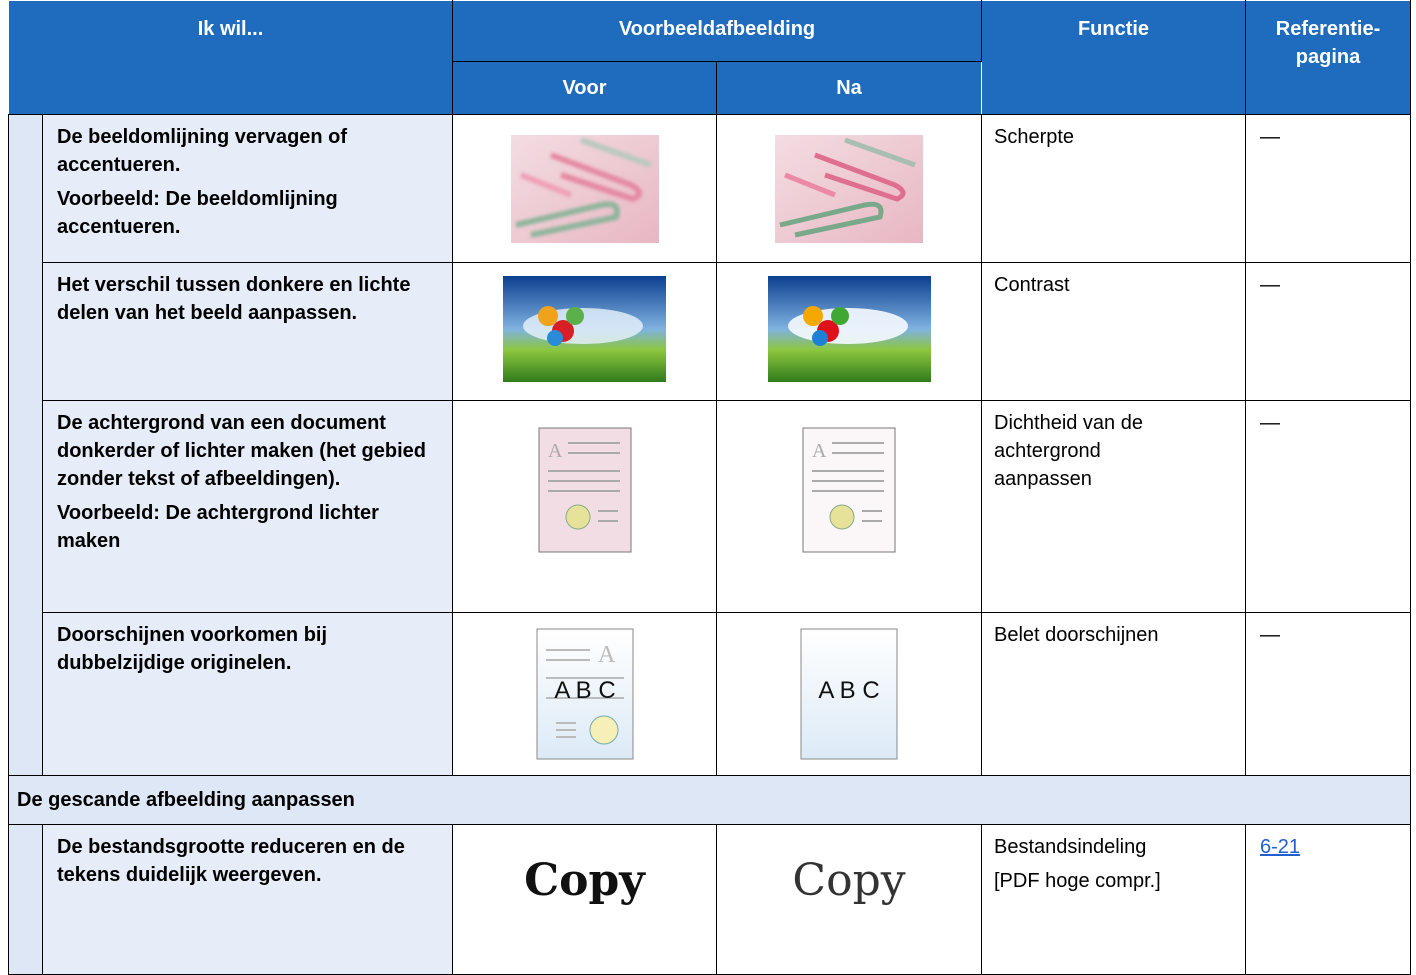 The width and height of the screenshot is (1416, 975). What do you see at coordinates (1113, 506) in the screenshot?
I see `function-cell: Dichtheid van de achtergrond aanpassen` at bounding box center [1113, 506].